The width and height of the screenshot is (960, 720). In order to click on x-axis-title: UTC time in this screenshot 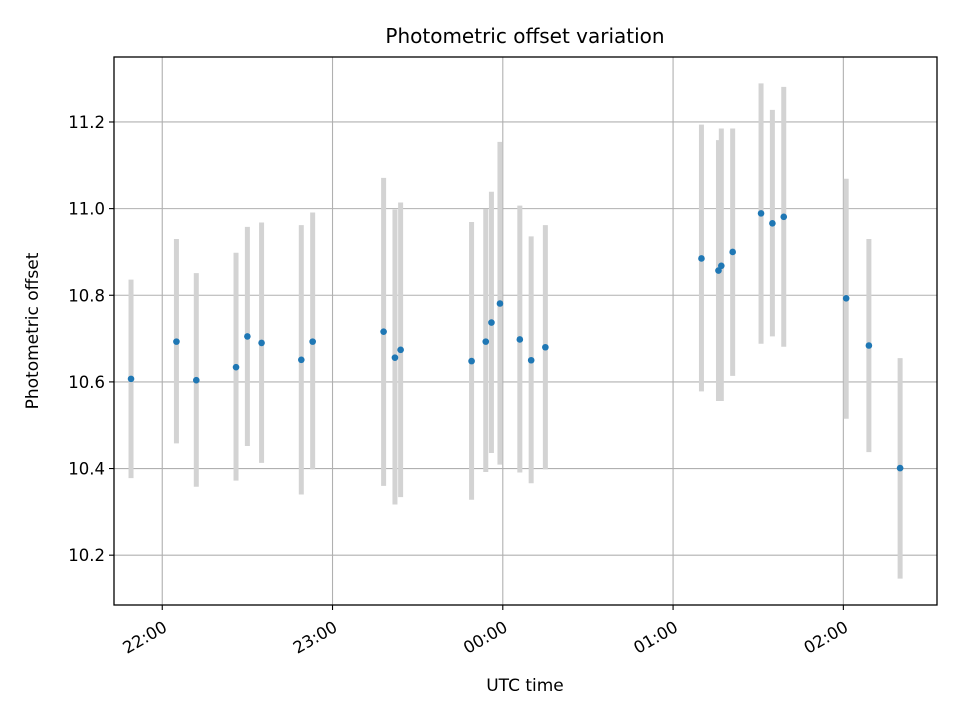, I will do `click(525, 686)`.